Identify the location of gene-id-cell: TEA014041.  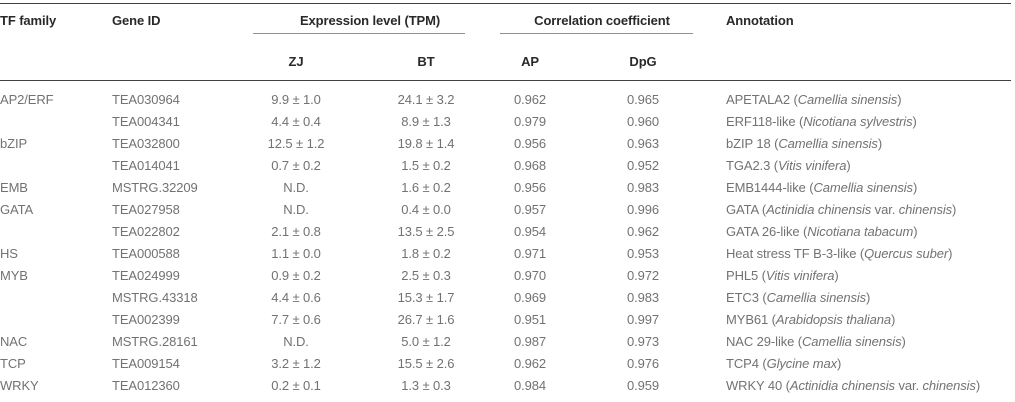
(146, 165).